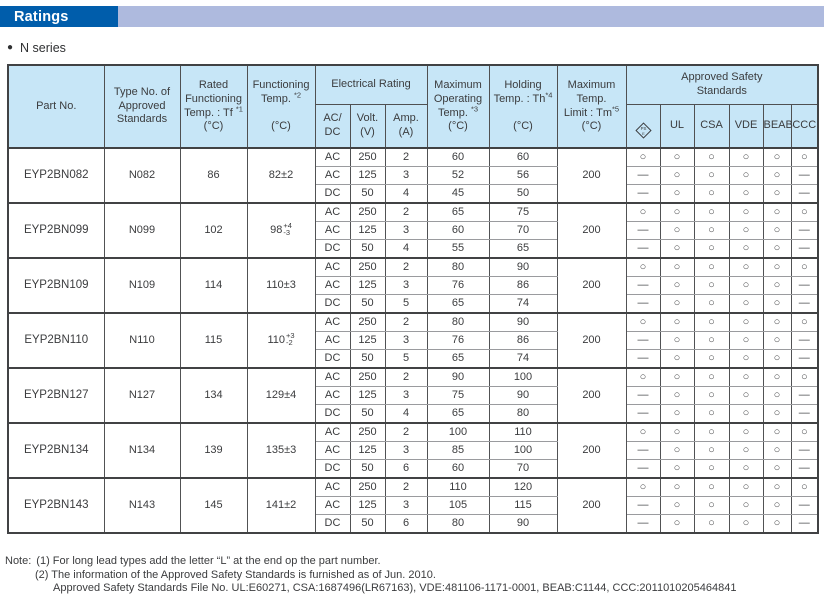  I want to click on part-no-cell: EYP2BN109, so click(56, 285).